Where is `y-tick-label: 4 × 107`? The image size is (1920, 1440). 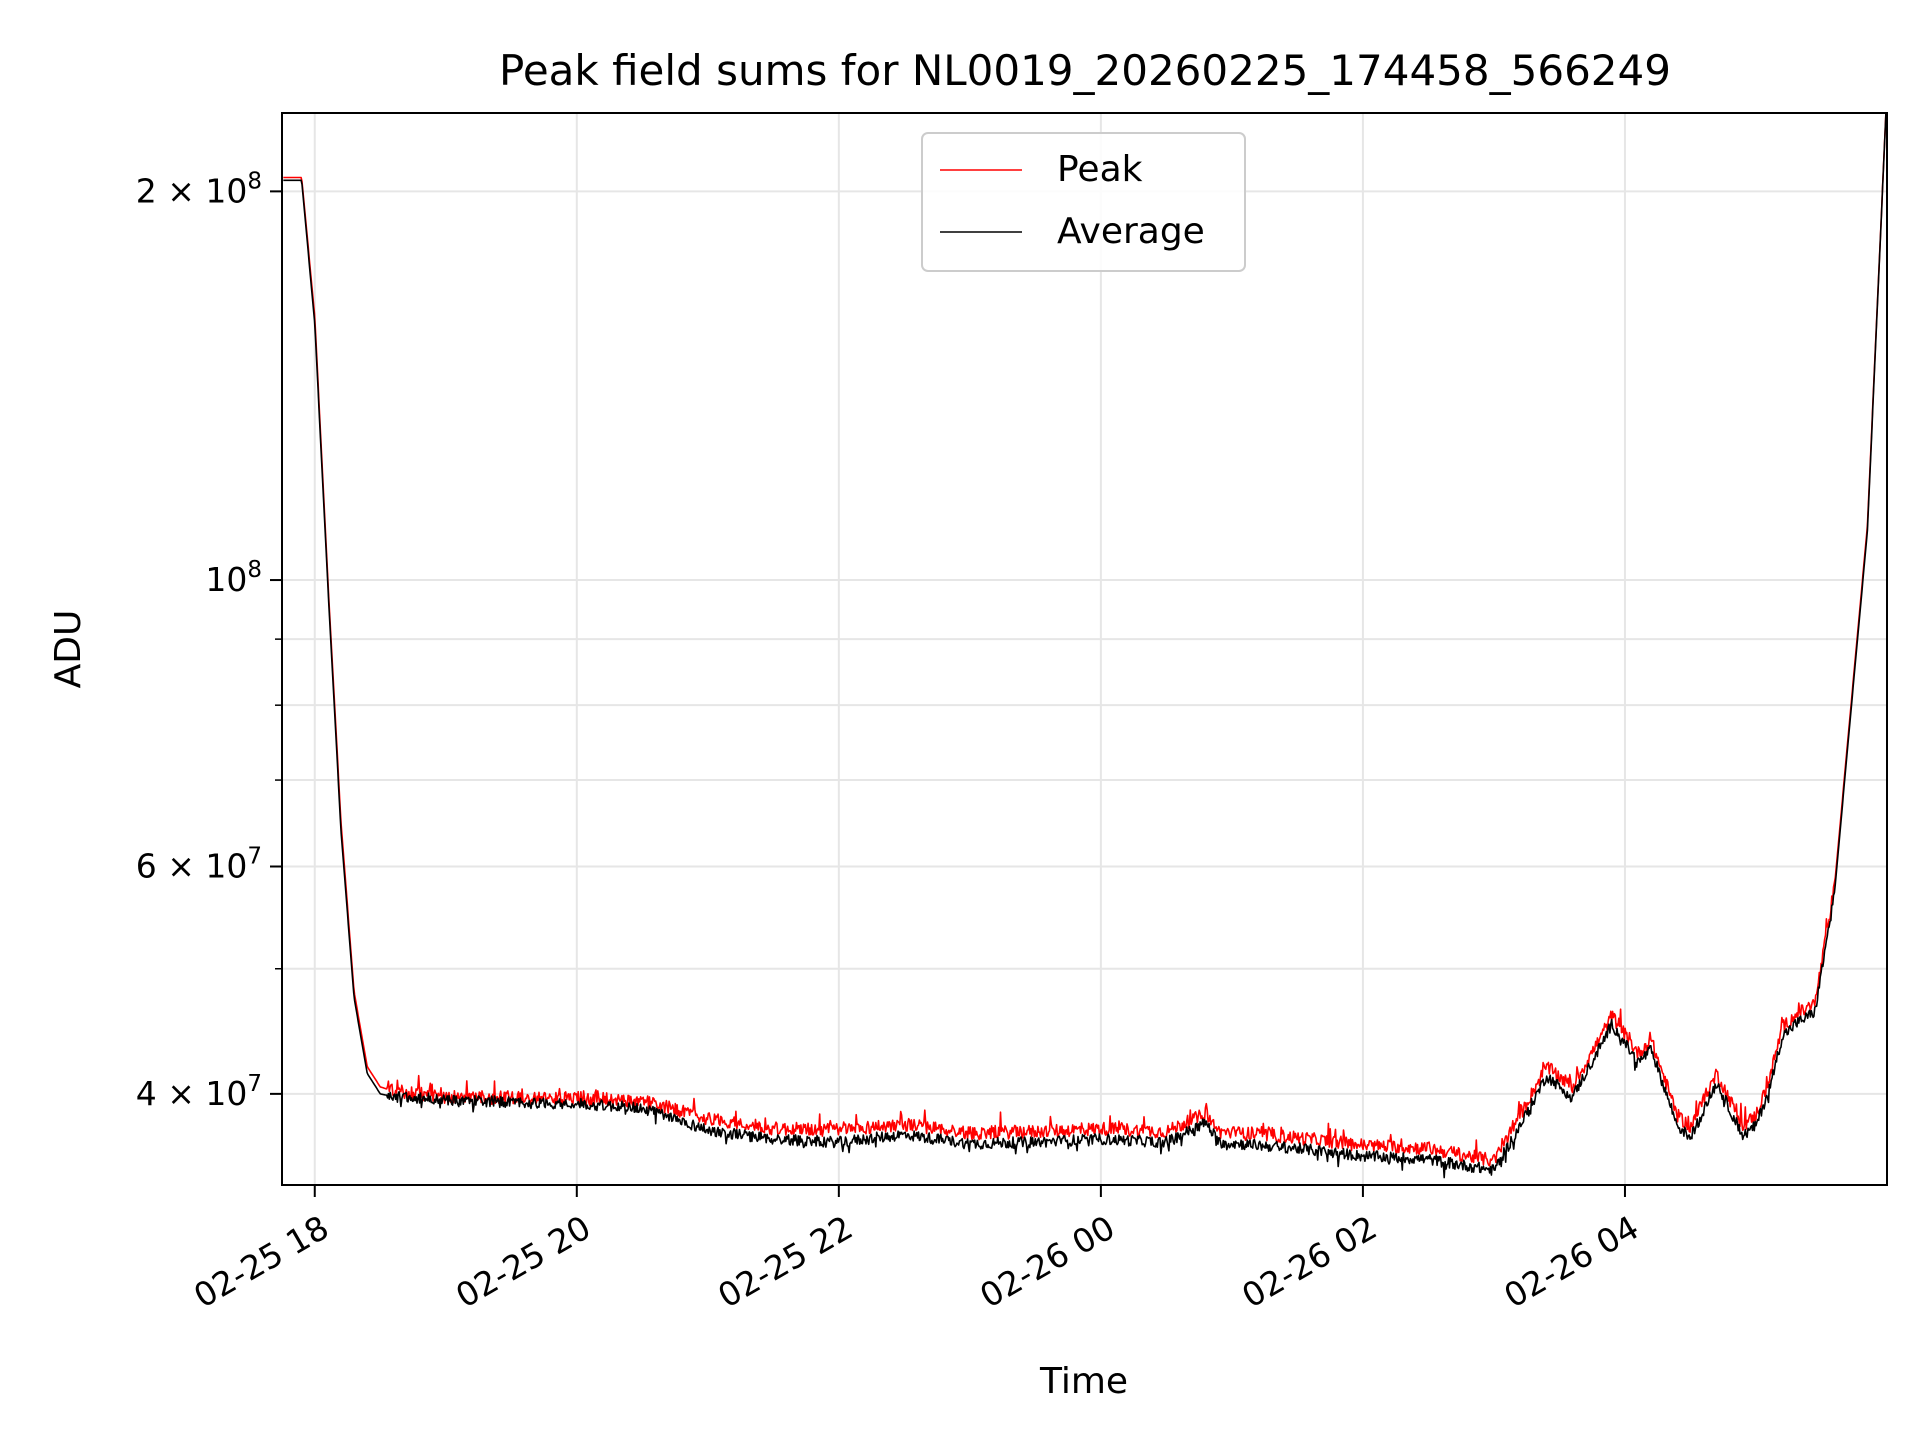
y-tick-label: 4 × 107 is located at coordinates (199, 1092).